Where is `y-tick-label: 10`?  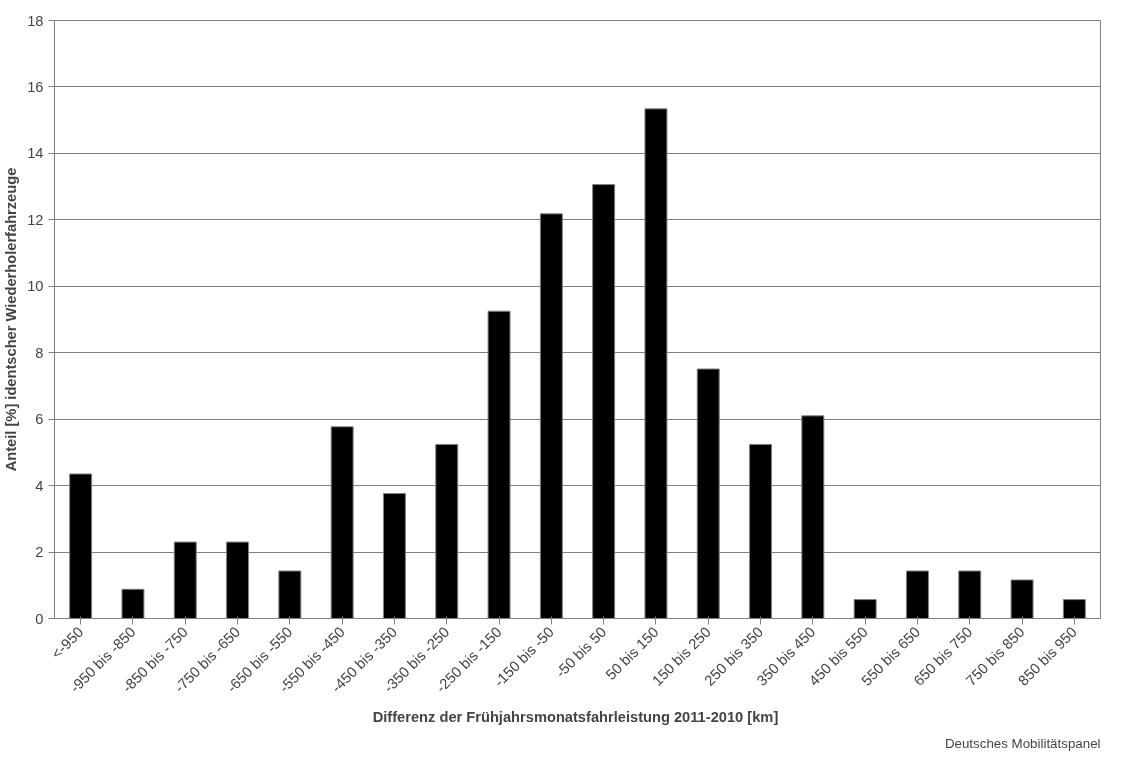 y-tick-label: 10 is located at coordinates (35, 286).